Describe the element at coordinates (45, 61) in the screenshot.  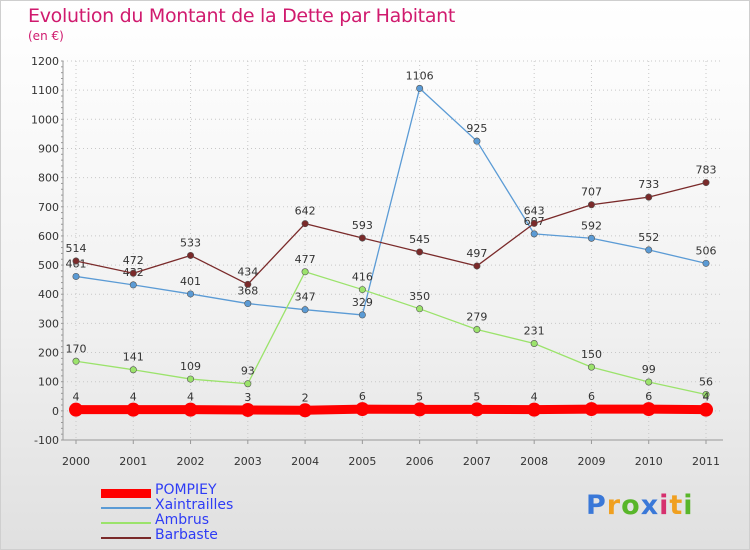
I see `y-tick-label: 1200` at that location.